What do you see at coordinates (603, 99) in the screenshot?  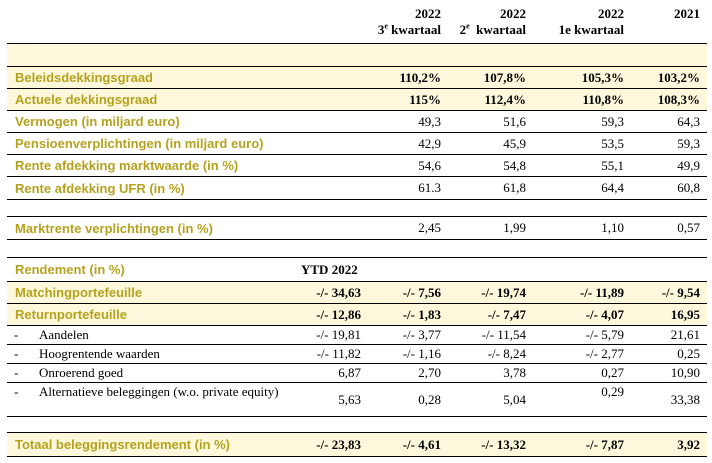 I see `value-q1-2022: 110,8%` at bounding box center [603, 99].